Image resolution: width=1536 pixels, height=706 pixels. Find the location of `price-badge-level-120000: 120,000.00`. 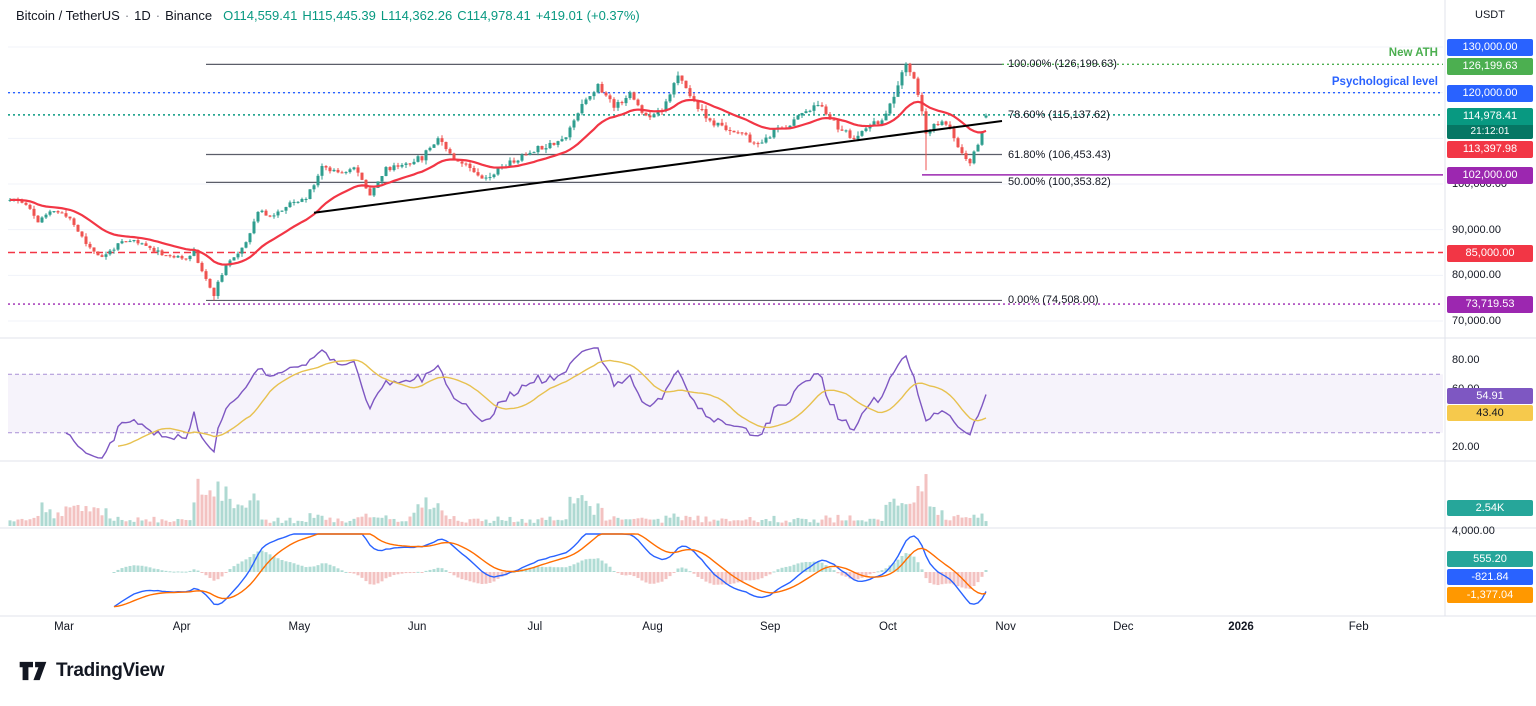

price-badge-level-120000: 120,000.00 is located at coordinates (1490, 93).